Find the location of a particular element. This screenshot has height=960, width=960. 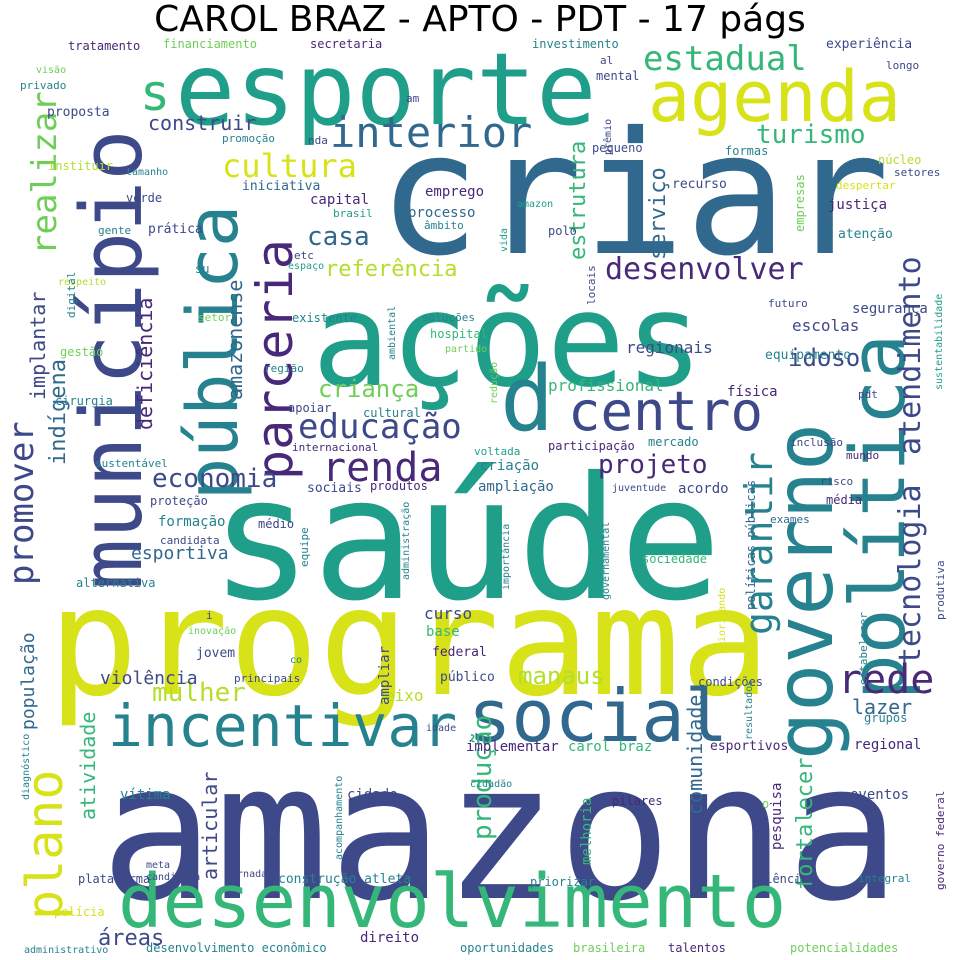

word-rede: rede is located at coordinates (886, 680).